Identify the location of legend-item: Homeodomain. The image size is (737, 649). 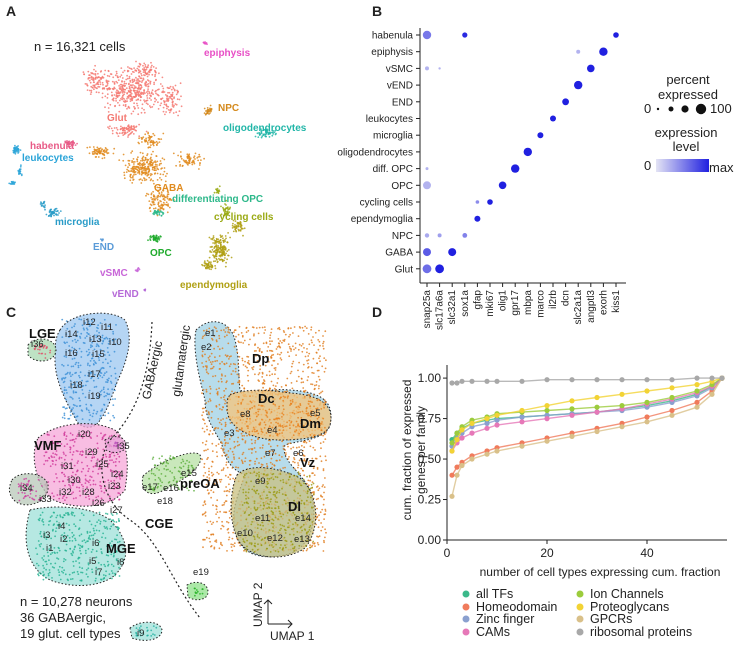
(509, 607).